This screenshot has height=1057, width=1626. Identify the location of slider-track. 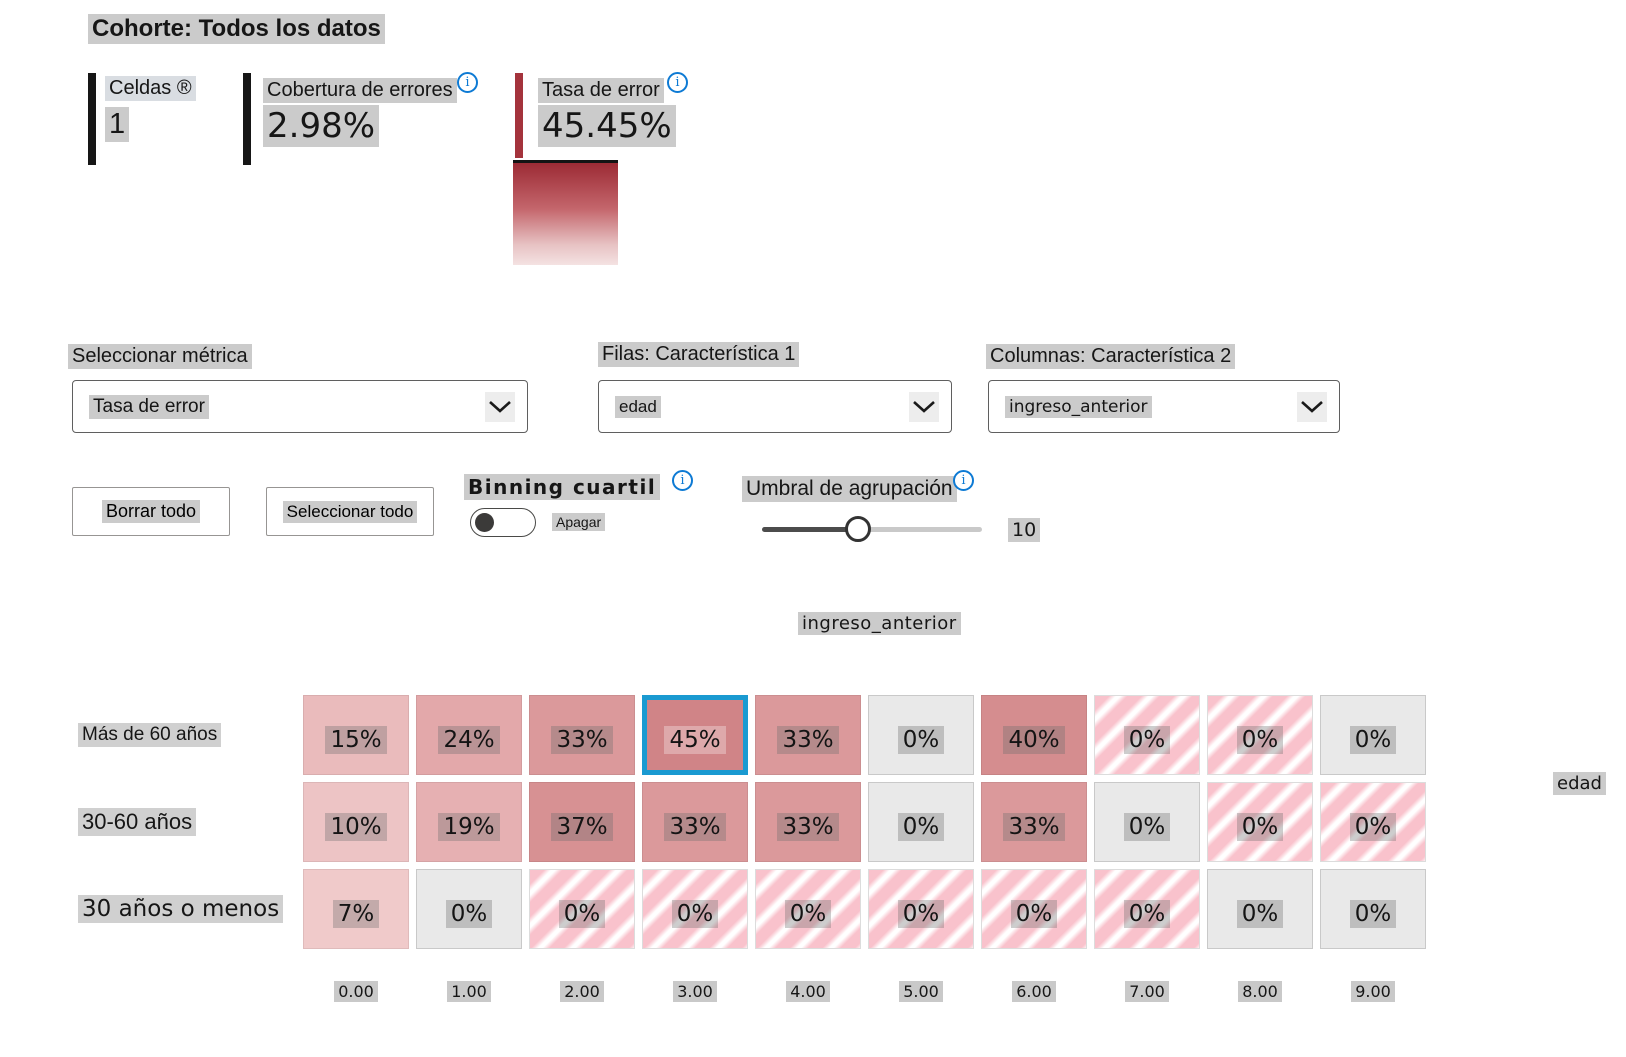
(872, 529).